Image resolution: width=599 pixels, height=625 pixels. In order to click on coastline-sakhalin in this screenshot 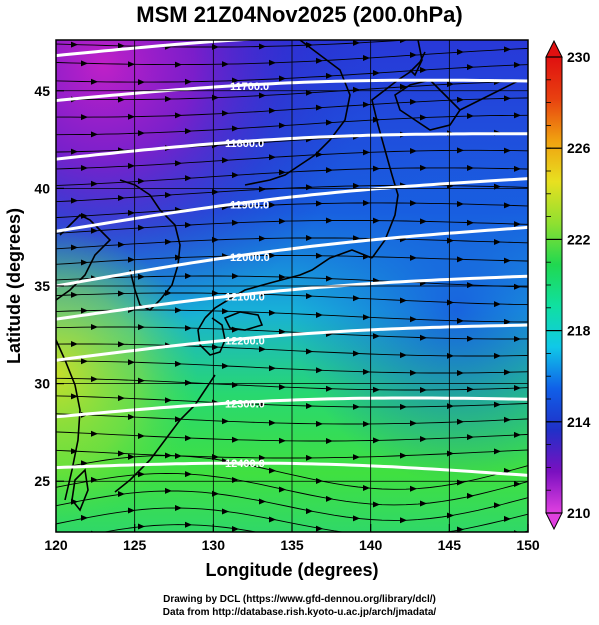, I will do `click(416, 58)`.